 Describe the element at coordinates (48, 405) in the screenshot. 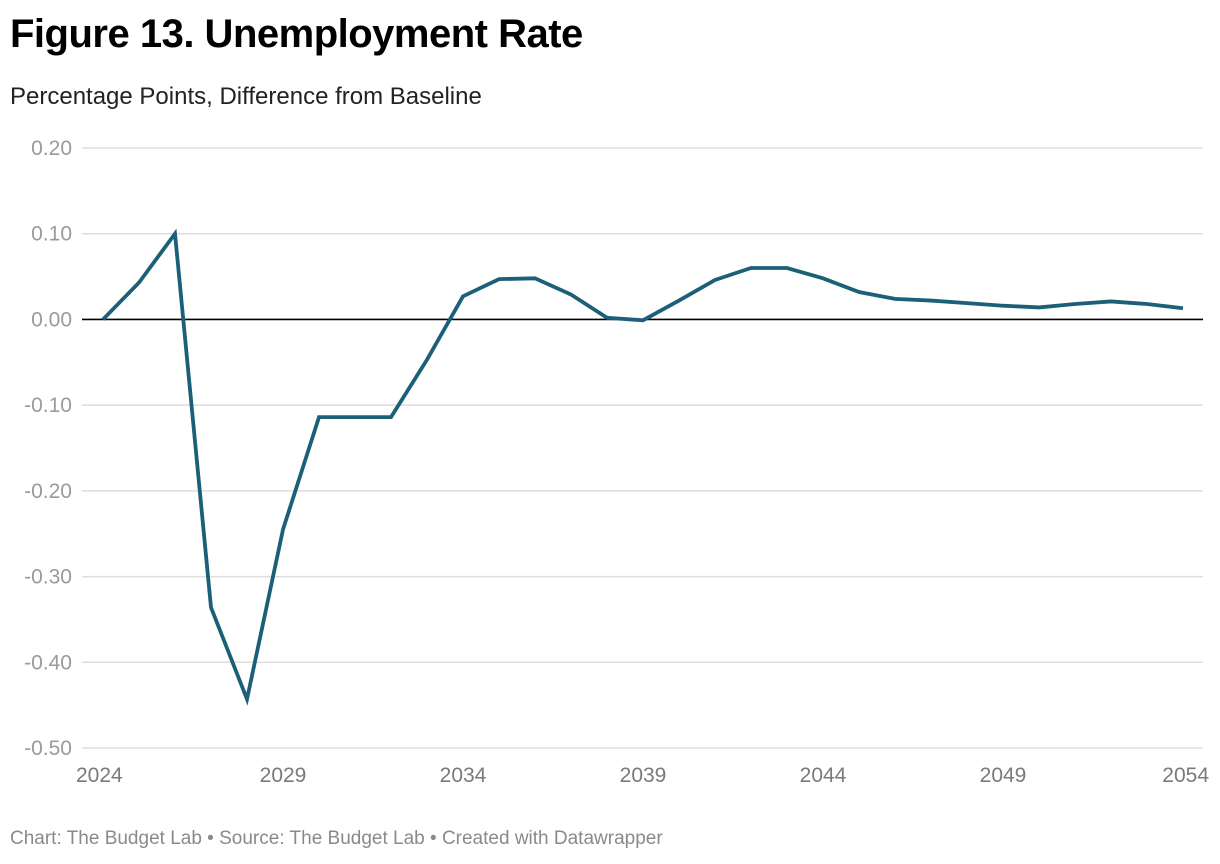

I see `y-tick-label: -0.10` at that location.